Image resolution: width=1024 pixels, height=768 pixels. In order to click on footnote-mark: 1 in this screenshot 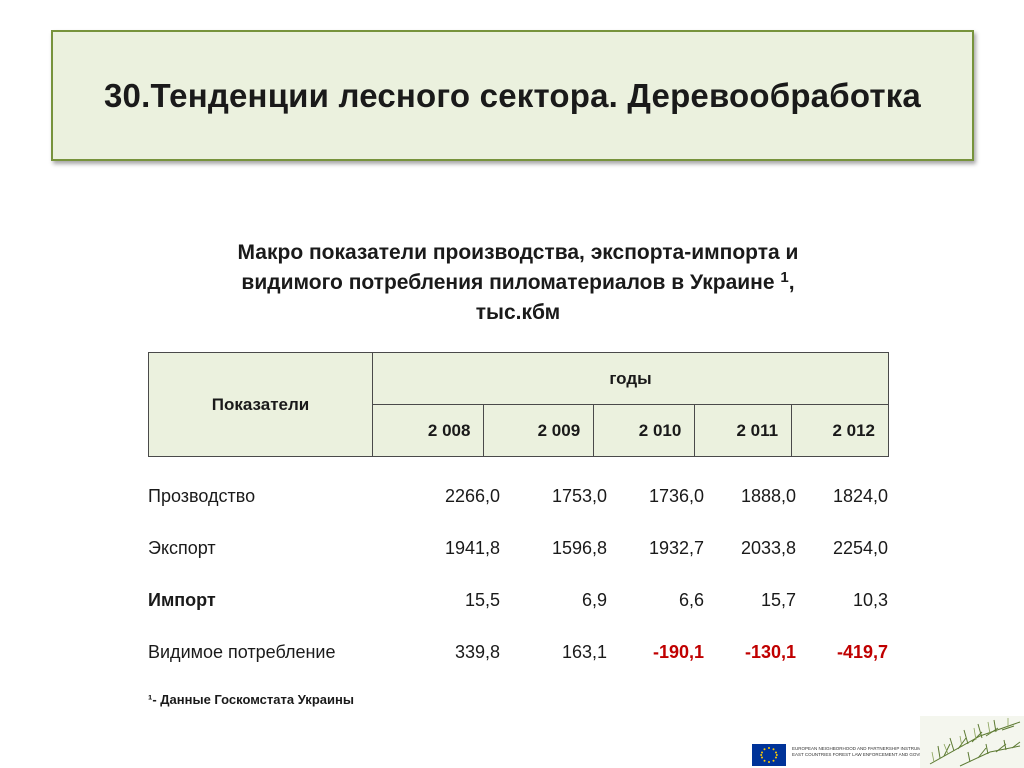, I will do `click(784, 277)`.